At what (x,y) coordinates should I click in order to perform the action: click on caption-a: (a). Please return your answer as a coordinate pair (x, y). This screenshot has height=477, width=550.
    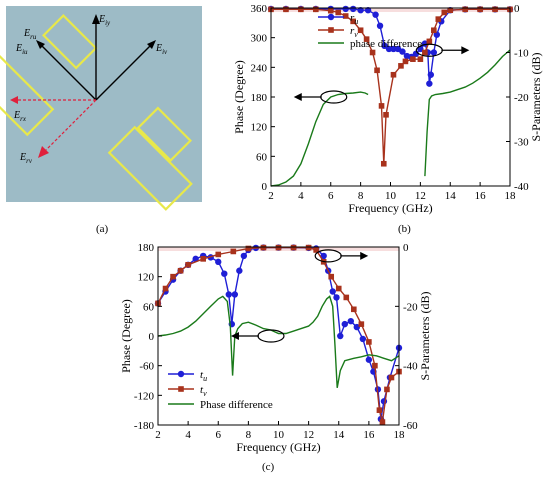
    Looking at the image, I should click on (102, 229).